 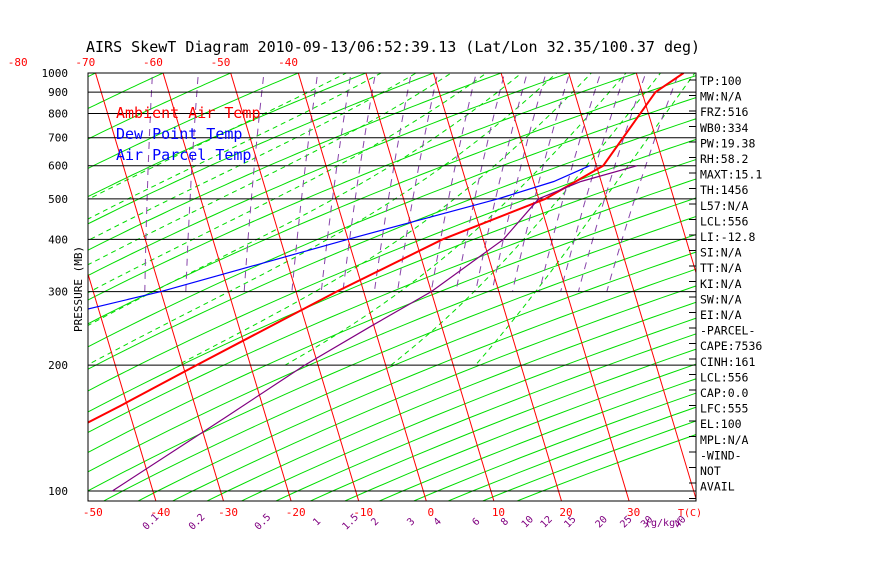 What do you see at coordinates (93, 512) in the screenshot?
I see `bottom-temp-tick-label: -50` at bounding box center [93, 512].